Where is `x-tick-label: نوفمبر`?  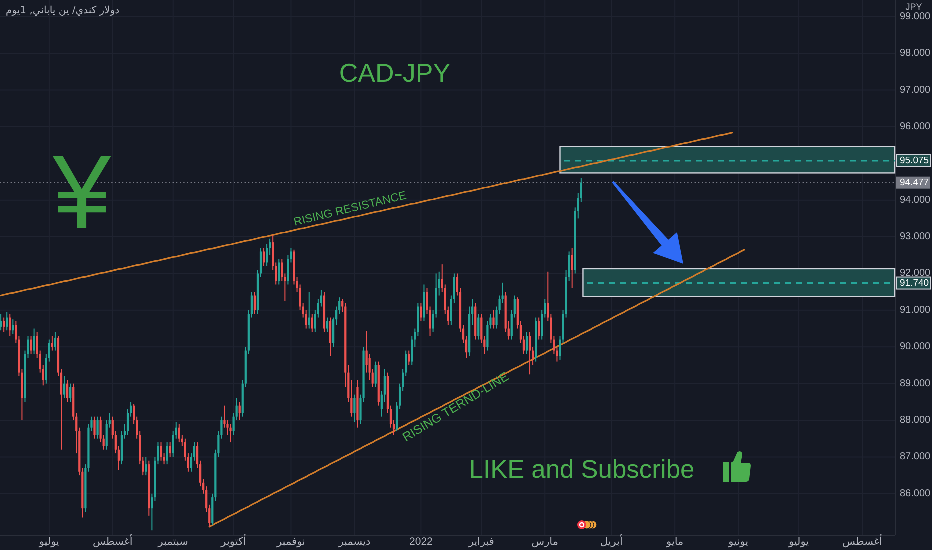 x-tick-label: نوفمبر is located at coordinates (291, 542).